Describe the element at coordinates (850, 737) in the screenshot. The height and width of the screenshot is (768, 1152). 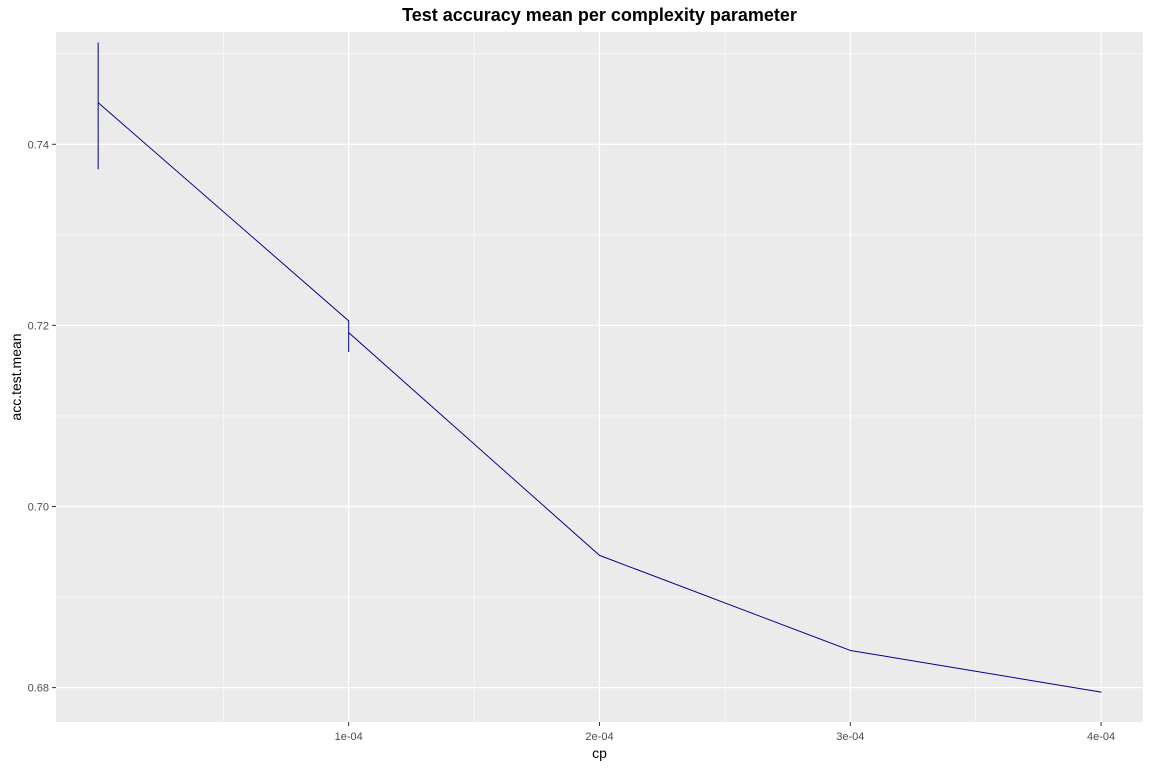
I see `x-tick-label: 3e-04` at that location.